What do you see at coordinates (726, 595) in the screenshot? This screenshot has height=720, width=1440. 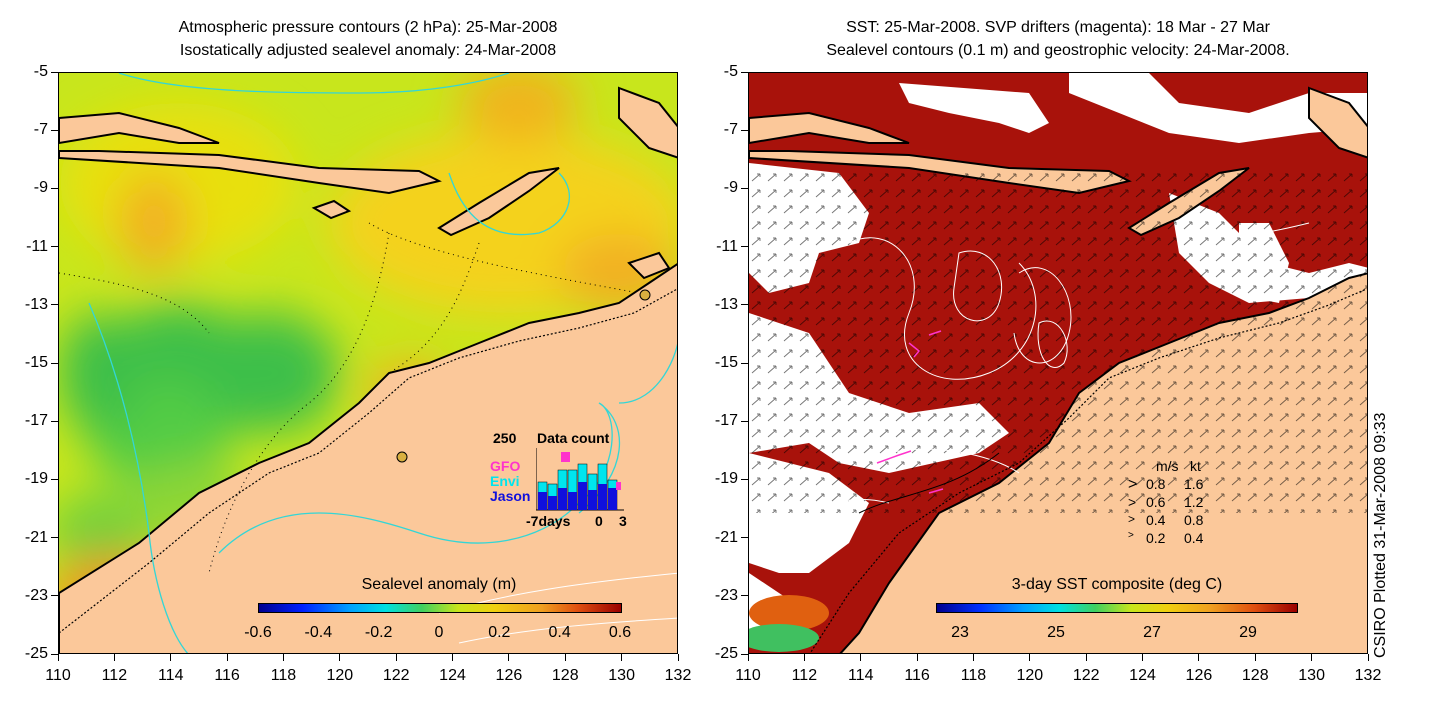 I see `right-y-tick-label: -23` at bounding box center [726, 595].